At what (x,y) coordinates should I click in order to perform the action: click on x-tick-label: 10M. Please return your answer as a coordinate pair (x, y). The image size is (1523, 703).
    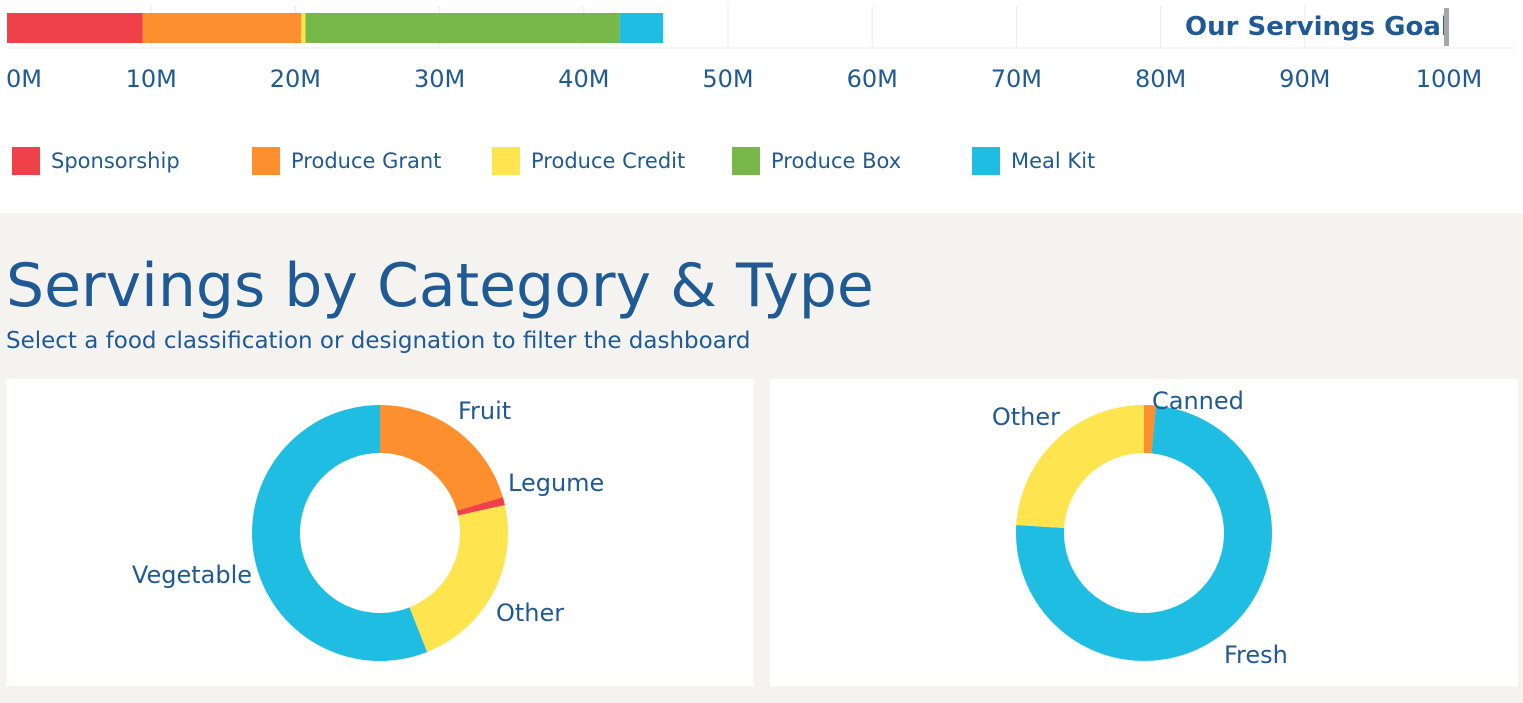
    Looking at the image, I should click on (151, 79).